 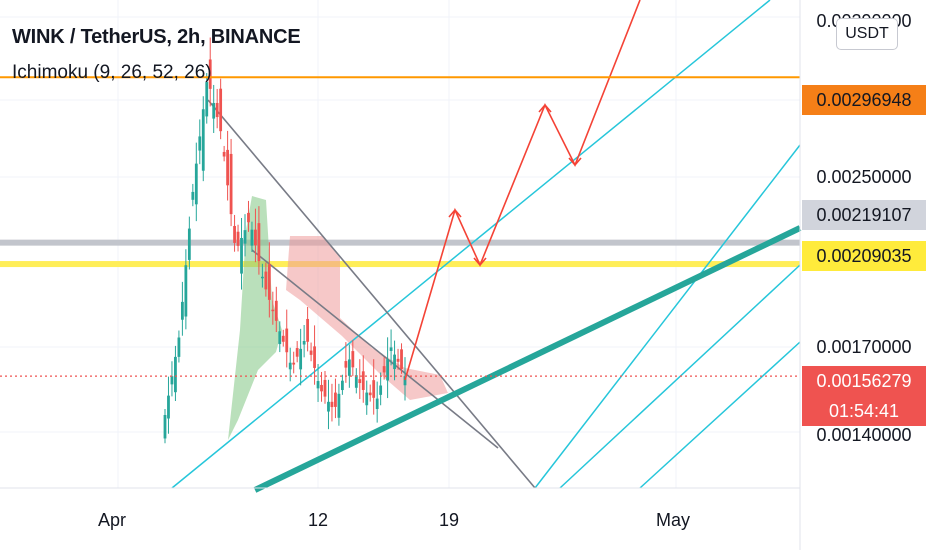 I want to click on resistance-price-label: 0.00296948, so click(x=864, y=100).